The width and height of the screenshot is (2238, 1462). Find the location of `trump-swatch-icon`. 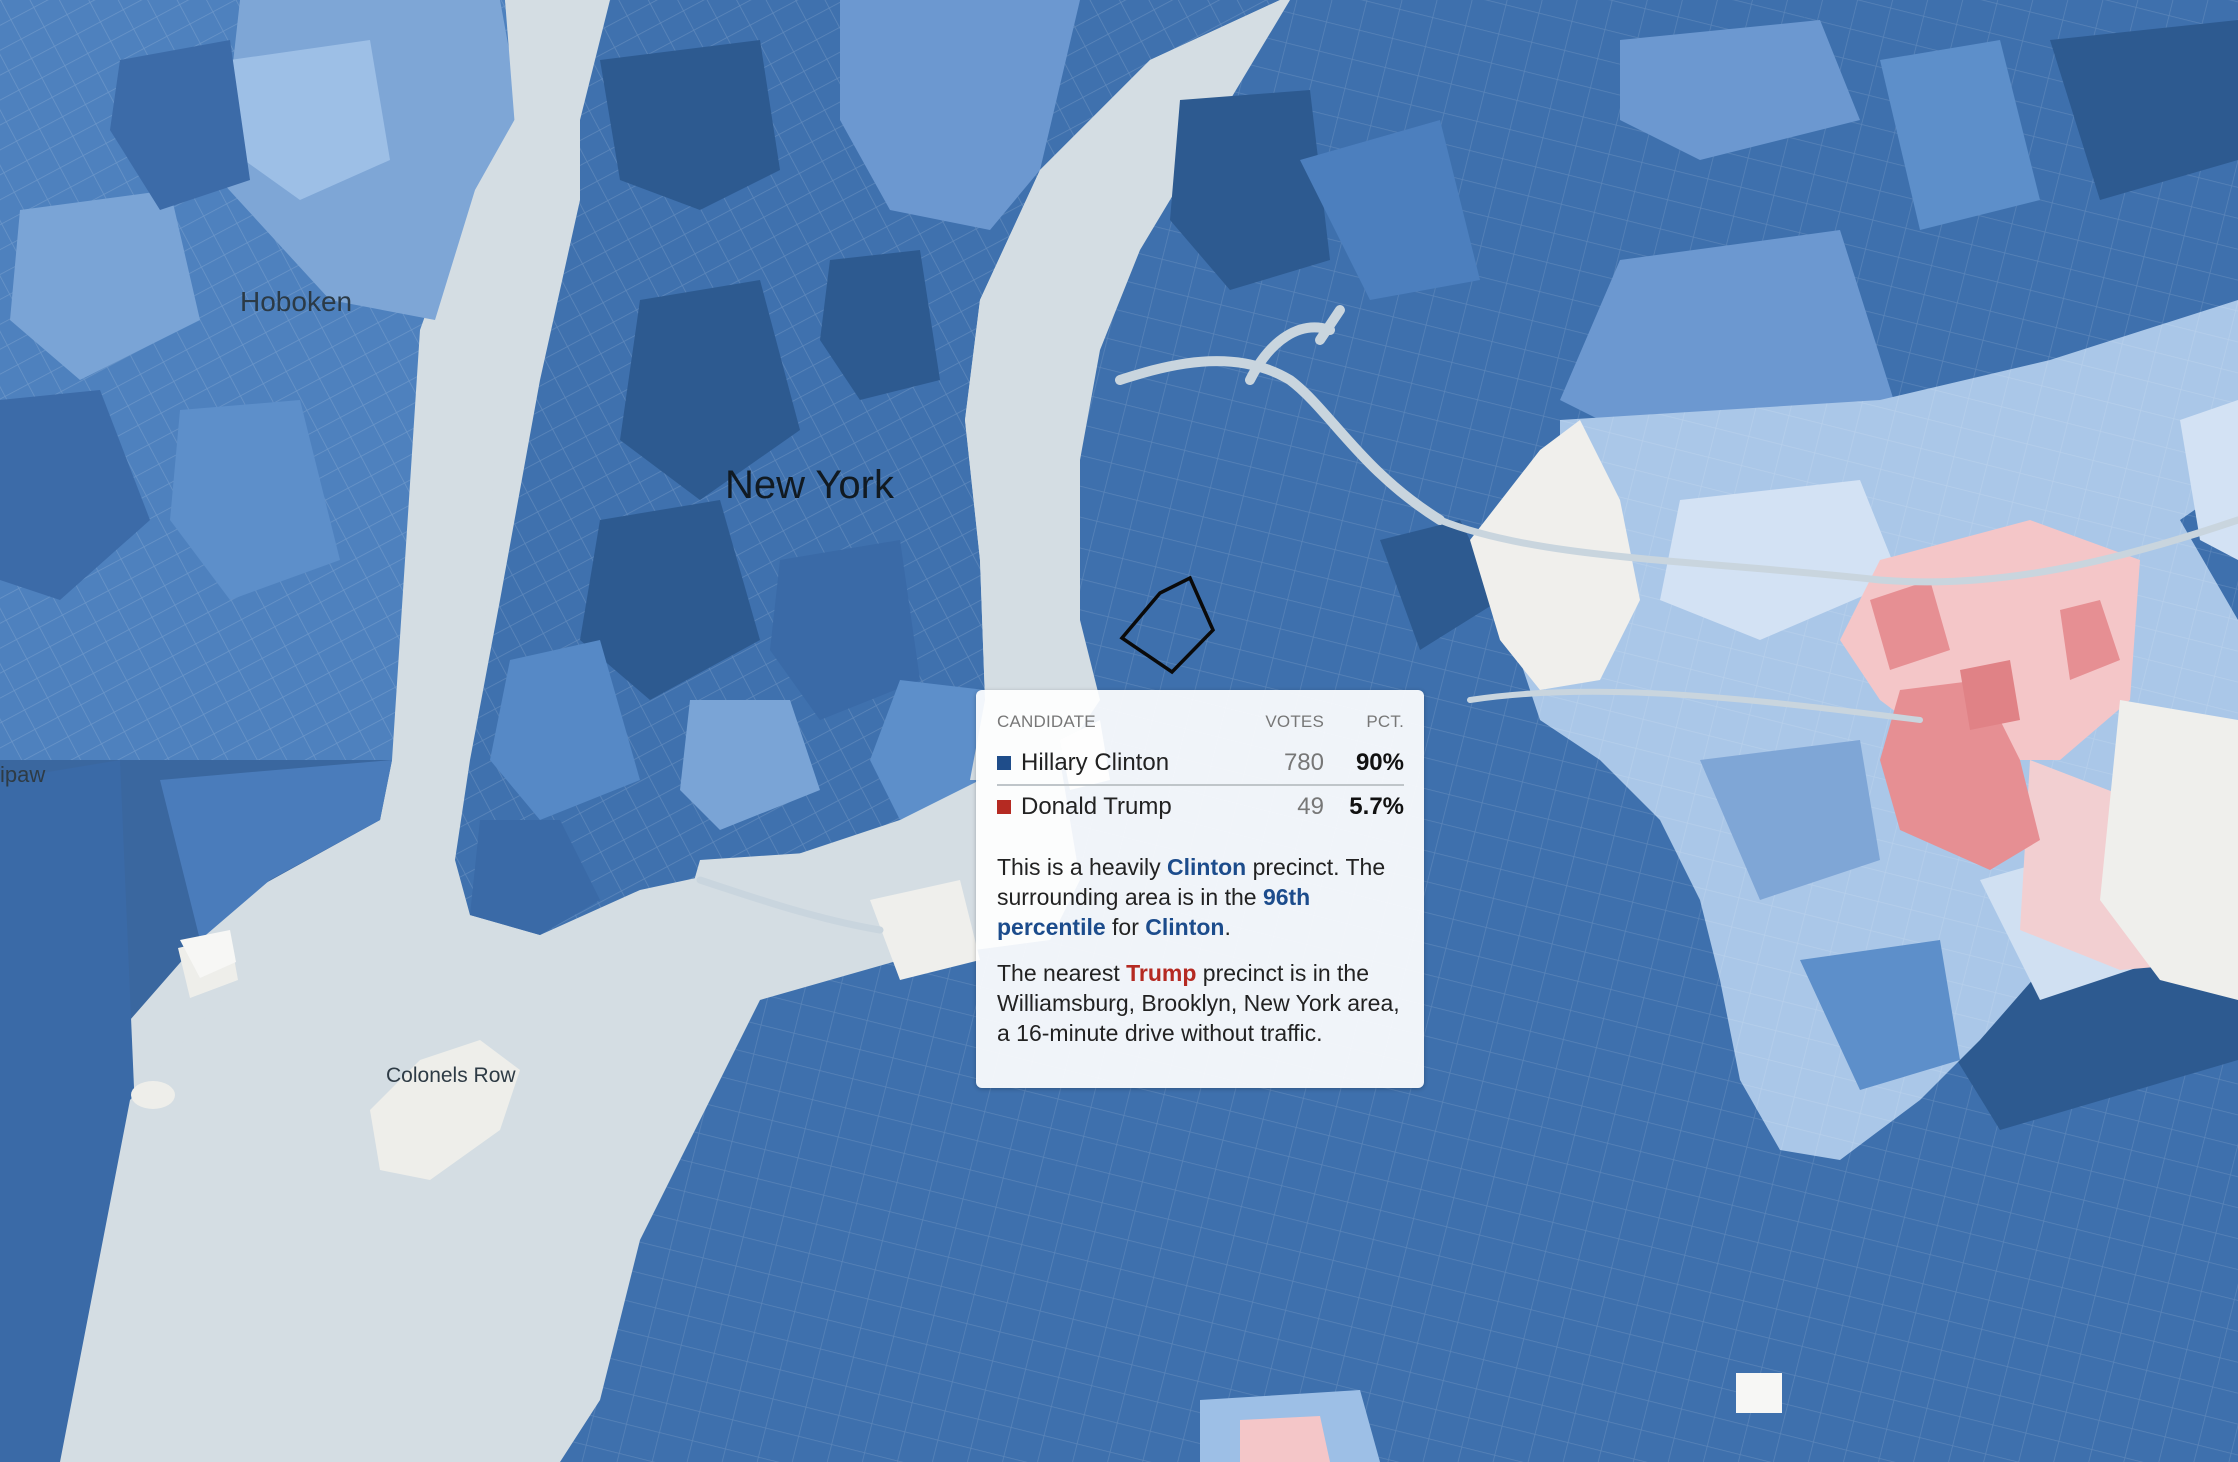

trump-swatch-icon is located at coordinates (1004, 807).